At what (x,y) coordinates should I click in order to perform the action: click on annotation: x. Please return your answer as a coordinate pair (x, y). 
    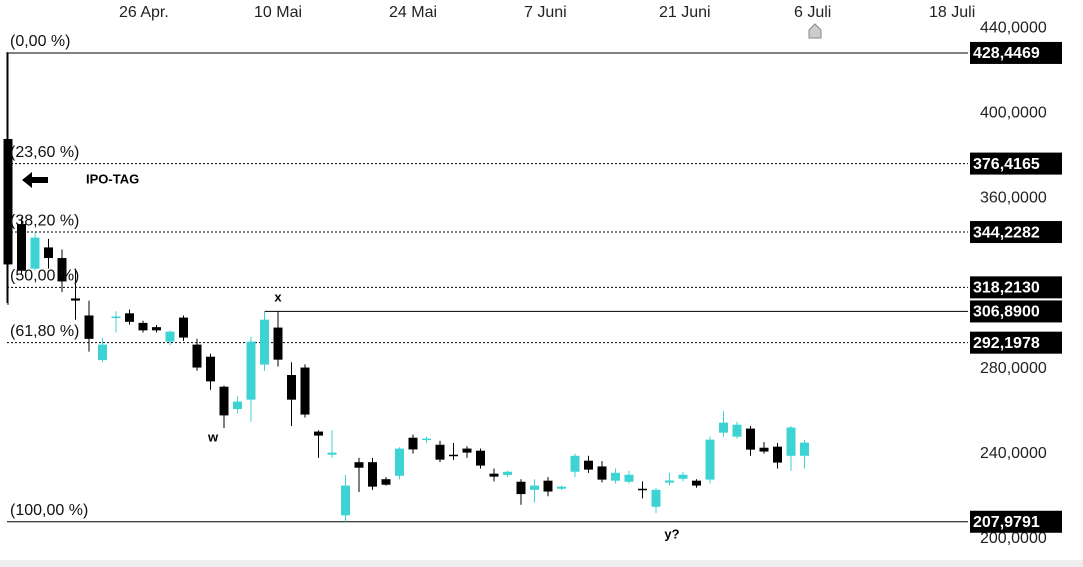
    Looking at the image, I should click on (278, 296).